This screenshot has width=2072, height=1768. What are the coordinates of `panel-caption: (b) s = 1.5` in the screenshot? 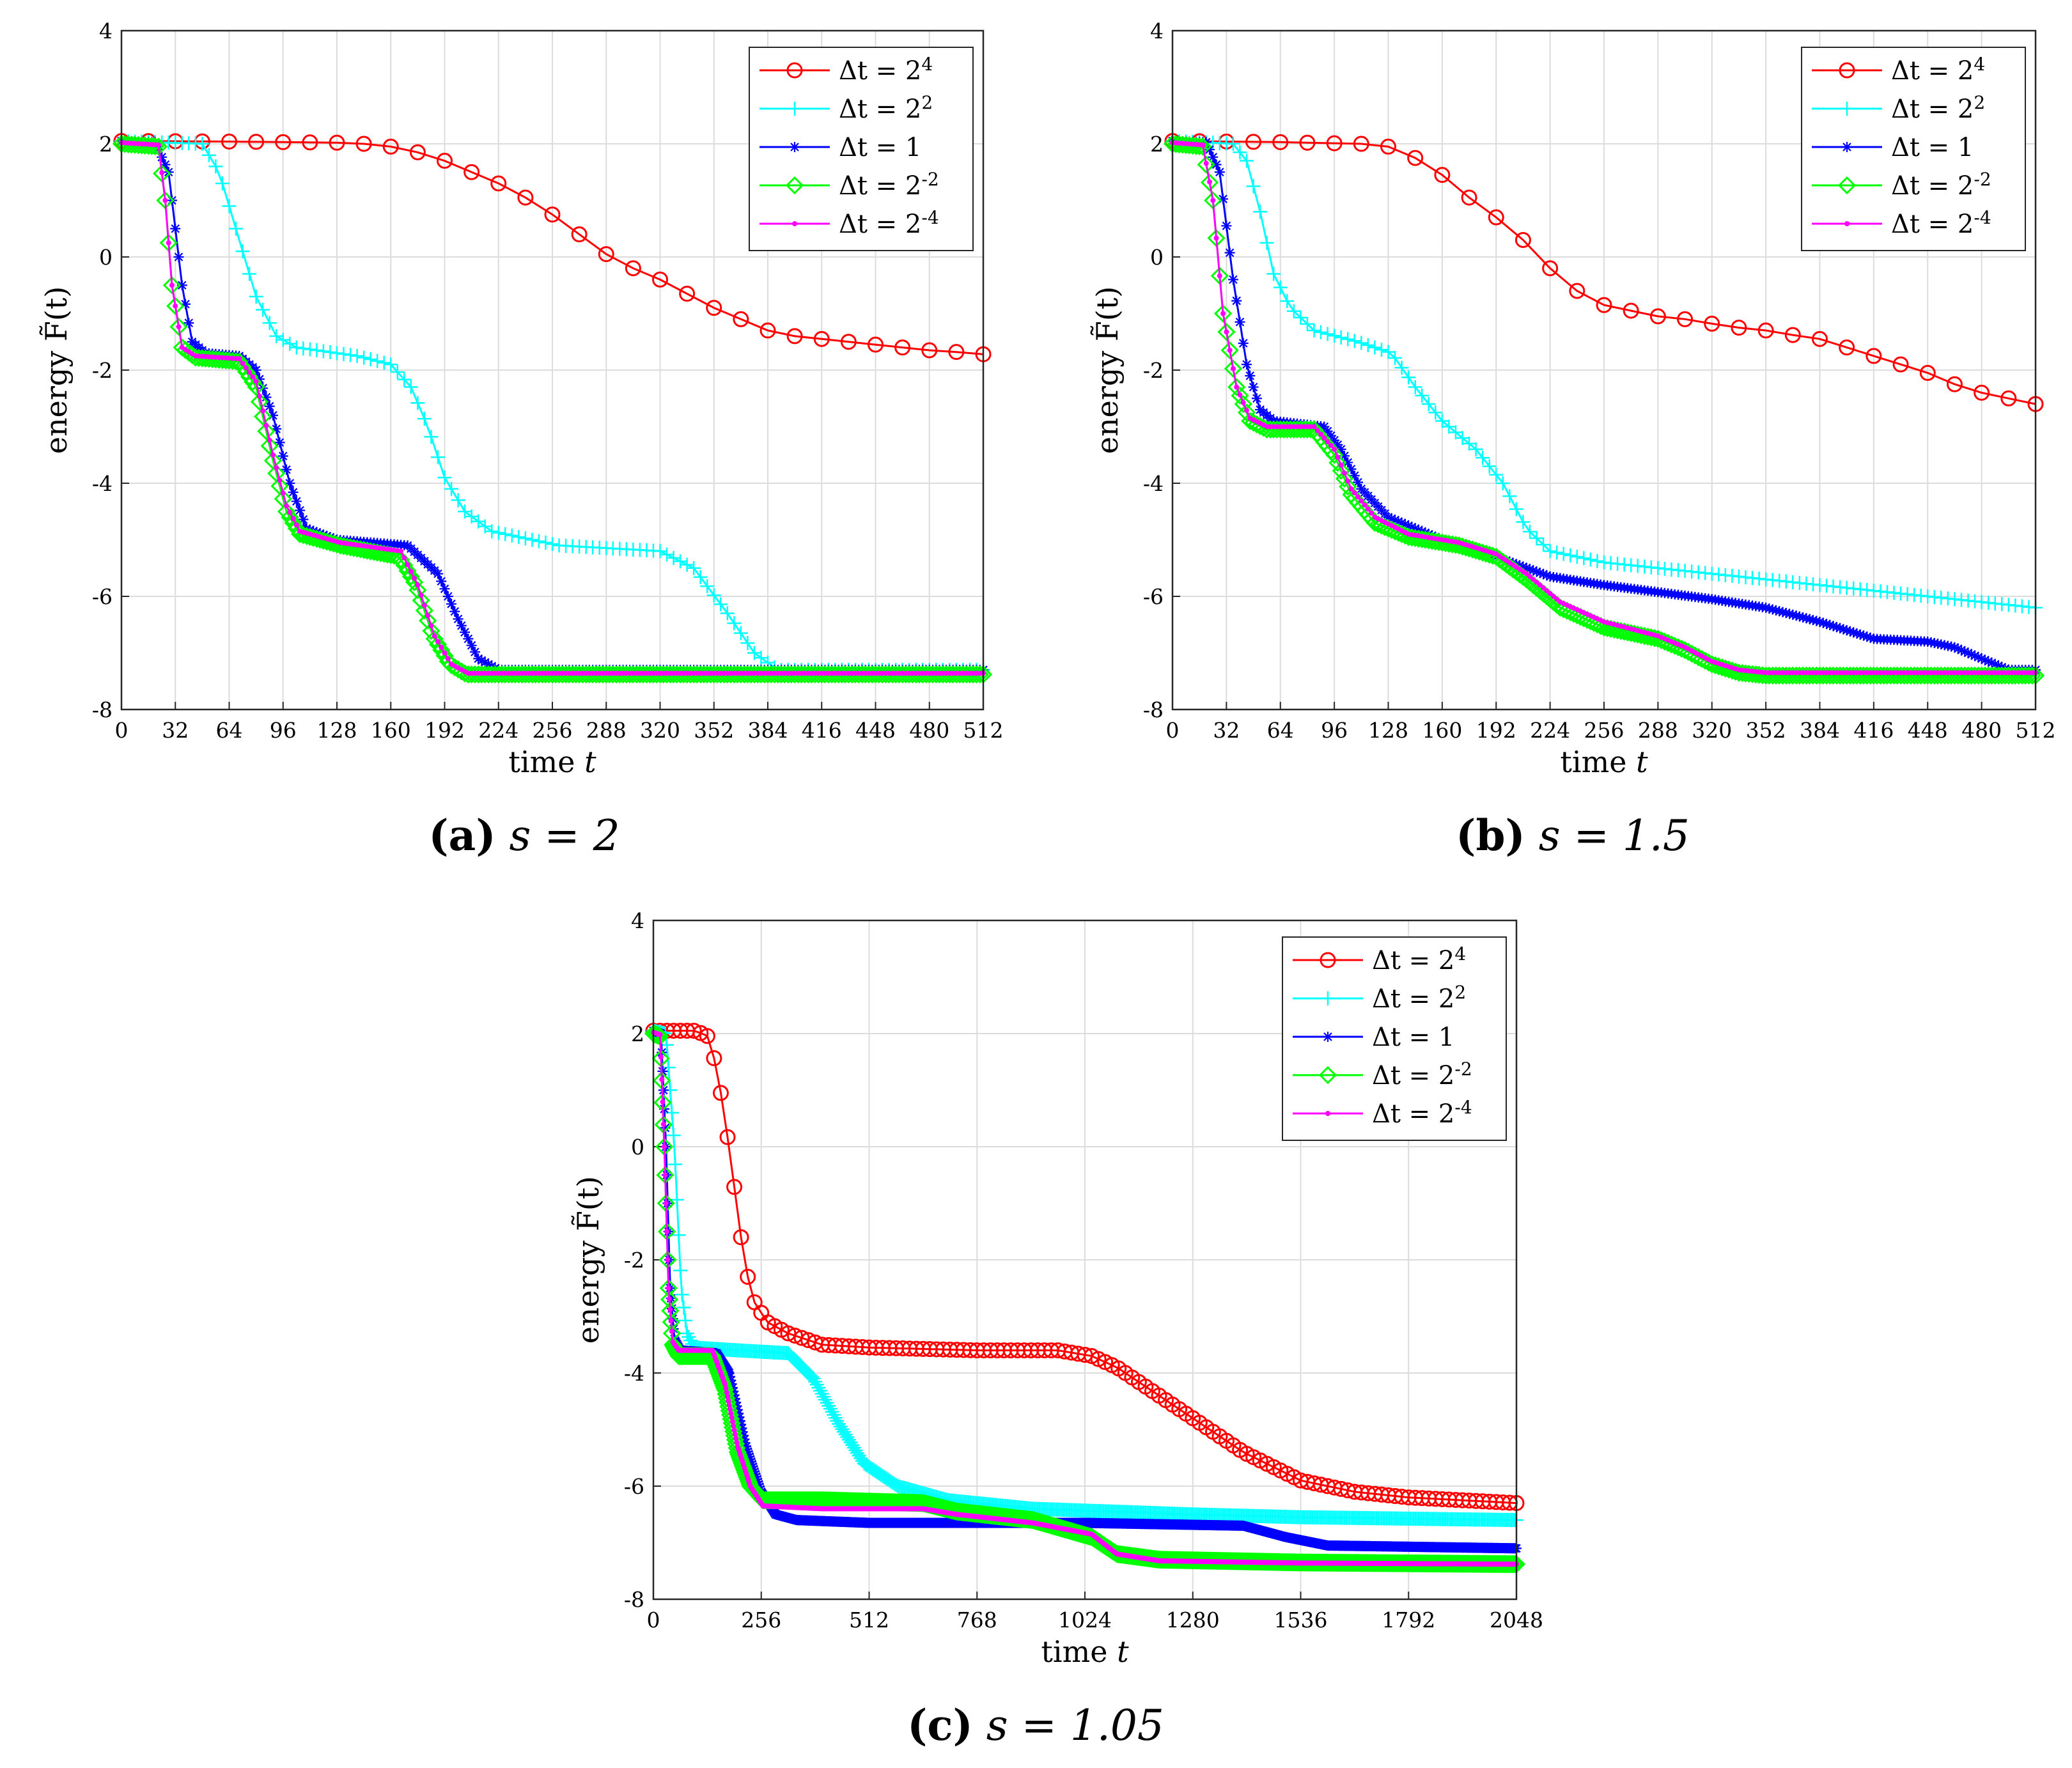 It's located at (1573, 835).